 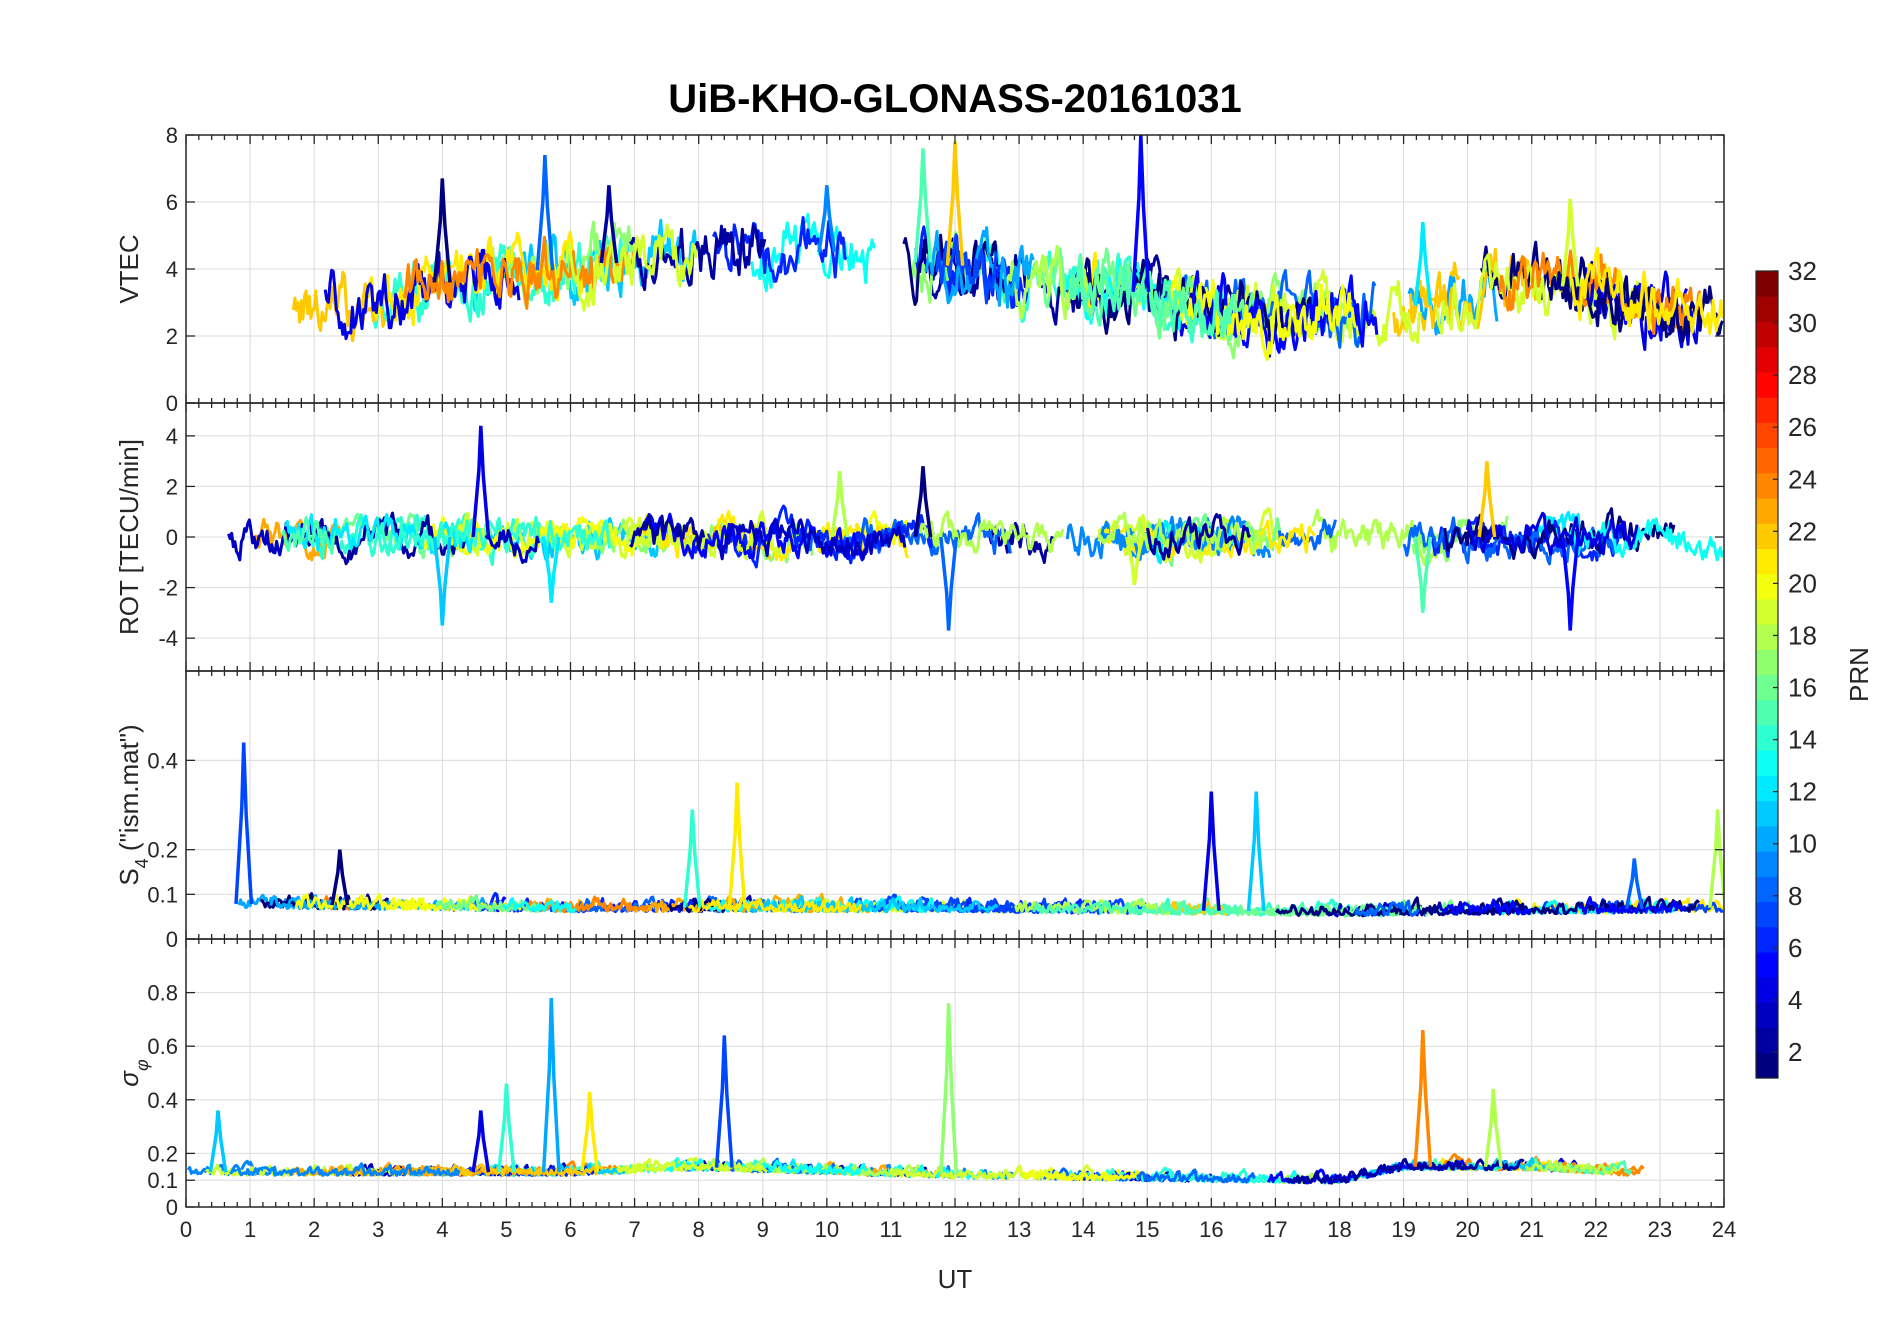 What do you see at coordinates (975, 528) in the screenshot?
I see `series-group-rot` at bounding box center [975, 528].